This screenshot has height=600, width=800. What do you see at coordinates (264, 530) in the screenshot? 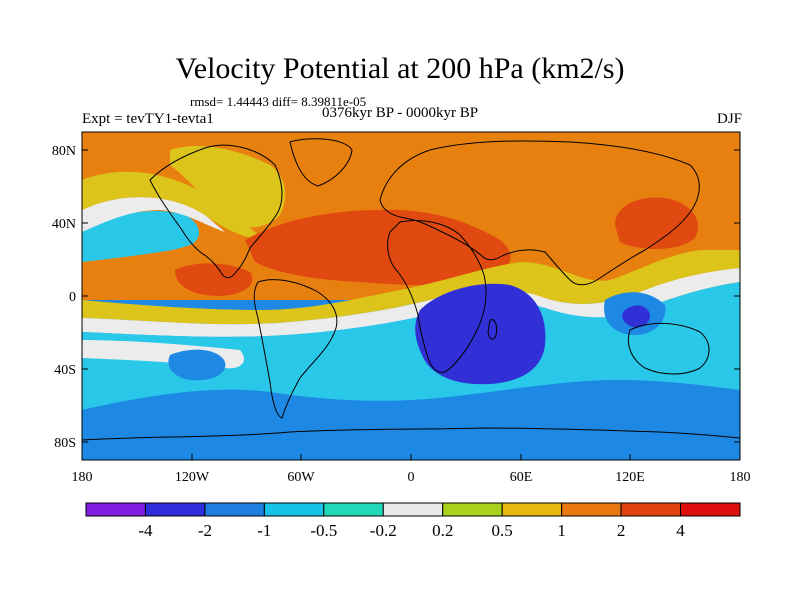
I see `colorbar-label: -1` at bounding box center [264, 530].